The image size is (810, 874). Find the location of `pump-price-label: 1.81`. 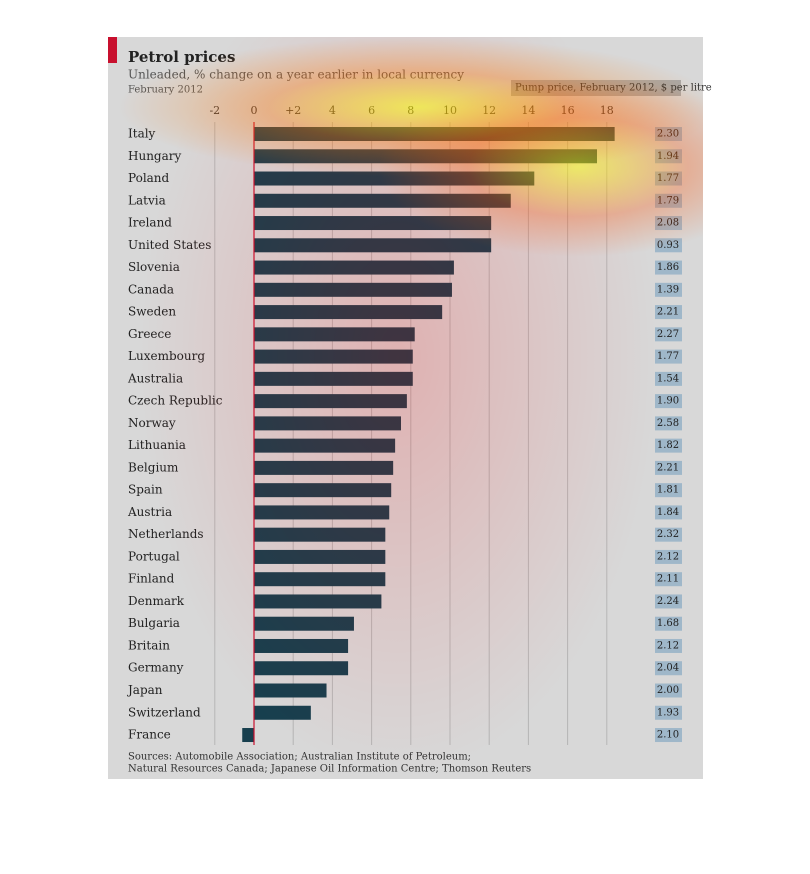

pump-price-label: 1.81 is located at coordinates (668, 490).